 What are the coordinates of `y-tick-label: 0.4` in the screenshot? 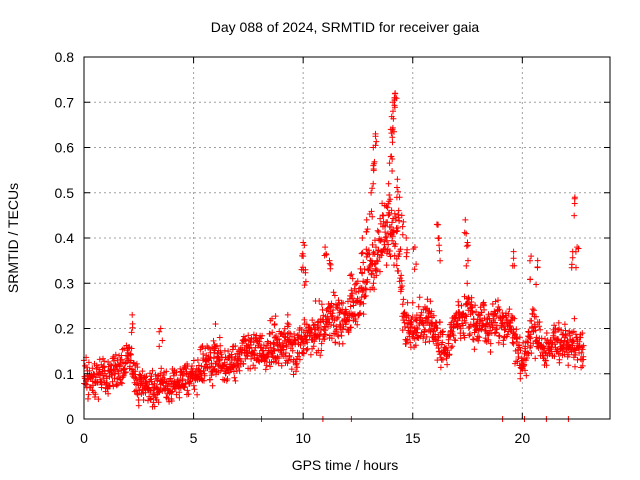 It's located at (65, 238).